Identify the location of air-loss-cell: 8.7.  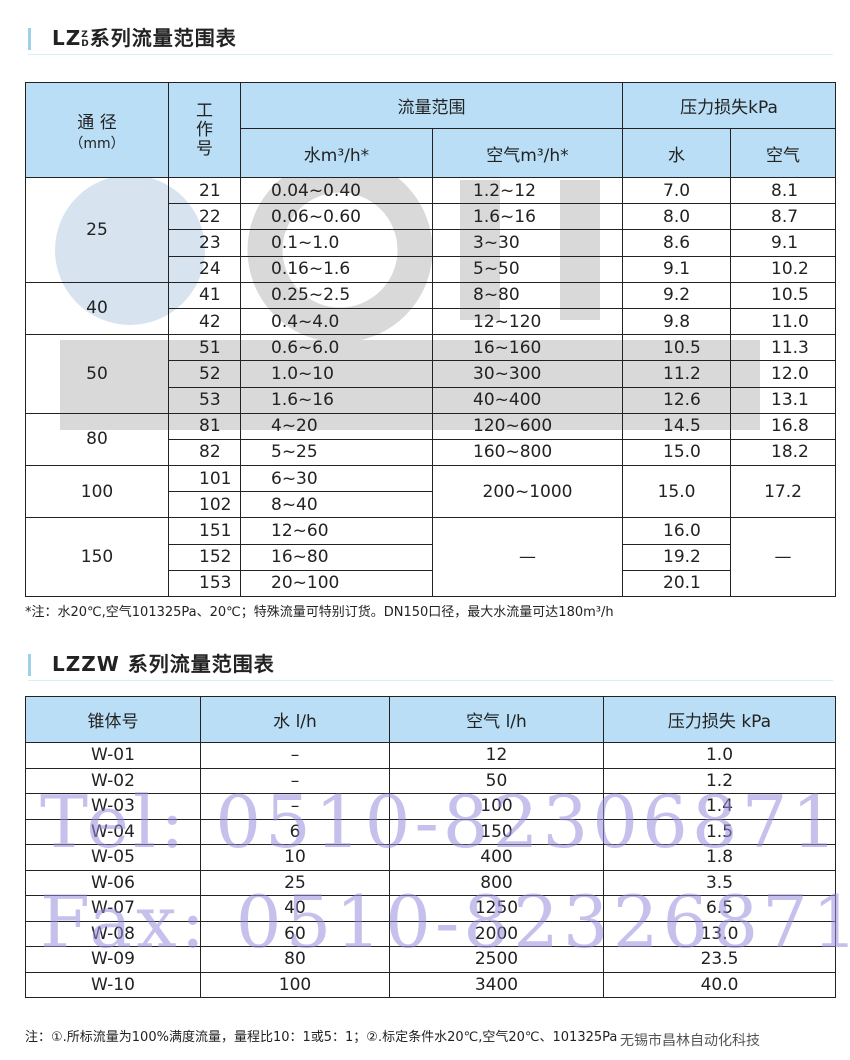
(783, 217).